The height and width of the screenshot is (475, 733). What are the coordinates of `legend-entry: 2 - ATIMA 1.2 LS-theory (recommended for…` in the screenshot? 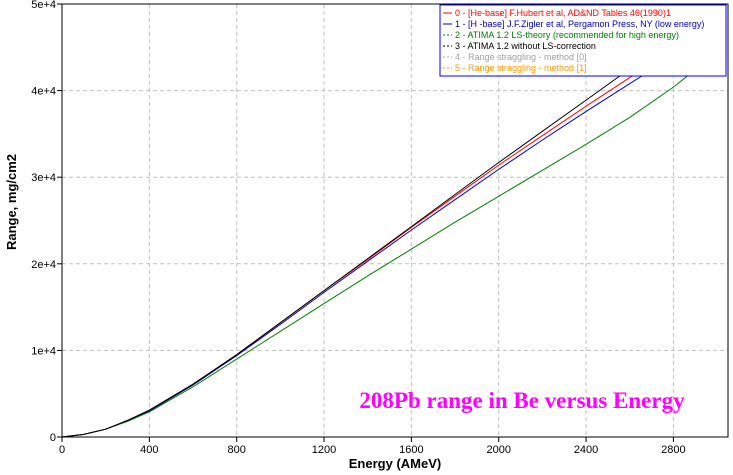 It's located at (567, 35).